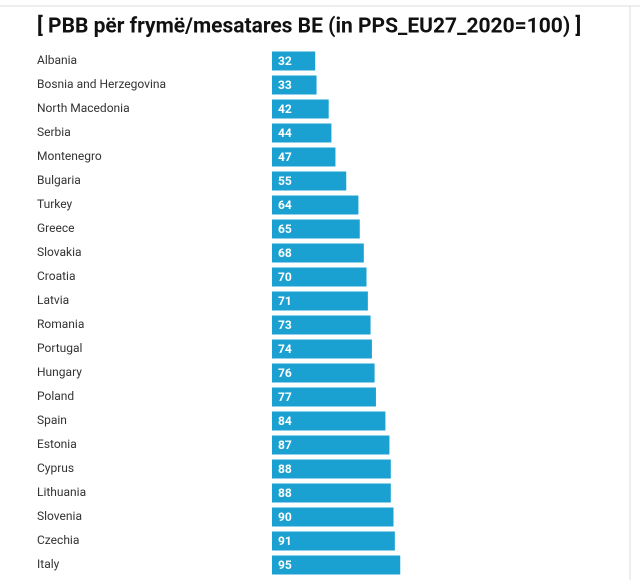  Describe the element at coordinates (54, 132) in the screenshot. I see `category-label: Serbia` at that location.